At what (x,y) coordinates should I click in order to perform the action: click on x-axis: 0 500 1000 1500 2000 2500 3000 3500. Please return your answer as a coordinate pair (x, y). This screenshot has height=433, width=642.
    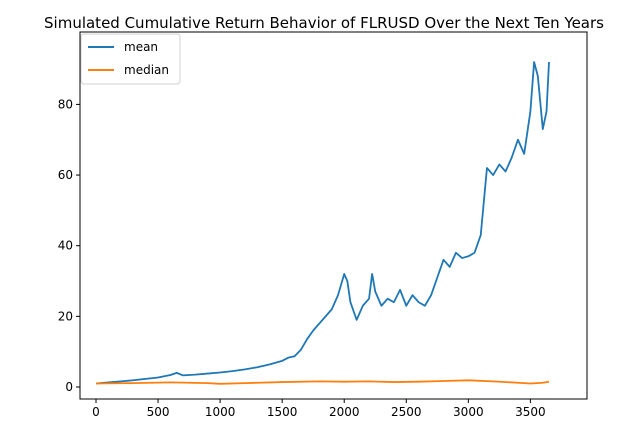
    Looking at the image, I should click on (319, 409).